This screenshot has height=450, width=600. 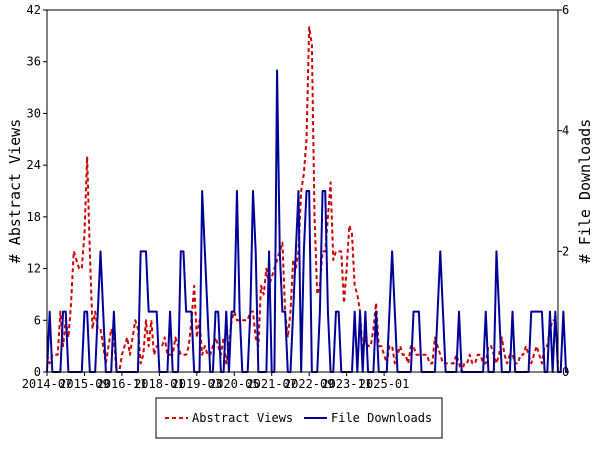 What do you see at coordinates (34, 113) in the screenshot?
I see `y-left-tick-label: 30` at bounding box center [34, 113].